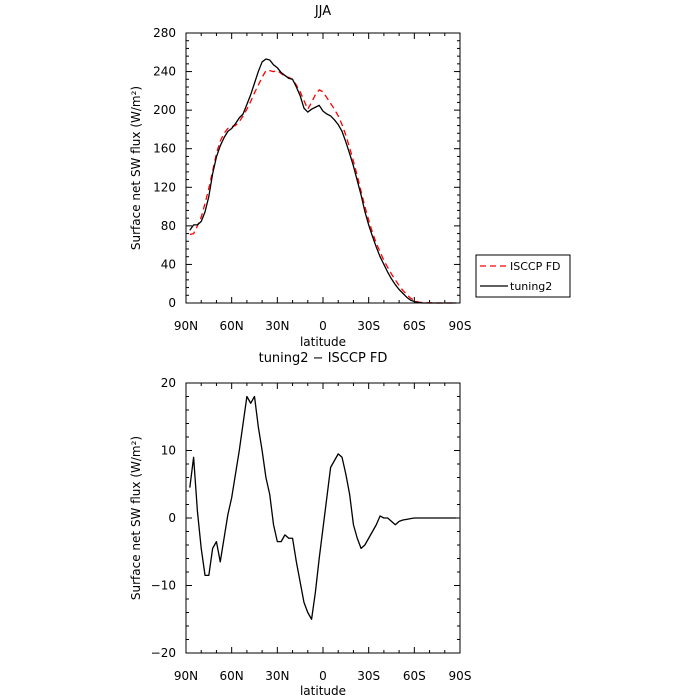 The width and height of the screenshot is (700, 700). Describe the element at coordinates (322, 11) in the screenshot. I see `top-panel-title: JJA` at that location.